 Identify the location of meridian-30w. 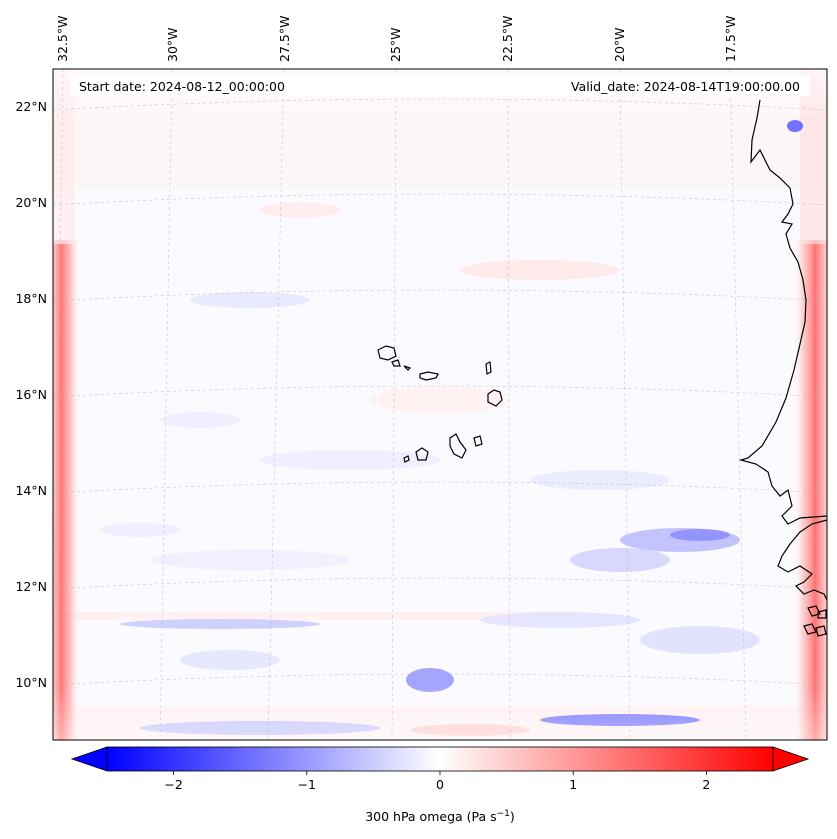
(166, 404).